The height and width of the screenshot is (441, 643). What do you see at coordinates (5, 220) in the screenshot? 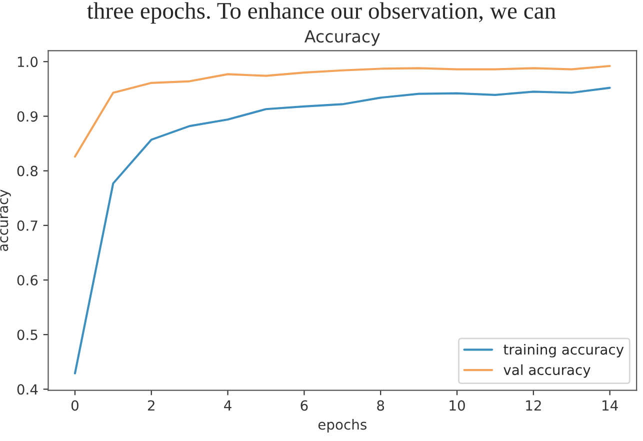
I see `y-axis-title: accuracy` at bounding box center [5, 220].